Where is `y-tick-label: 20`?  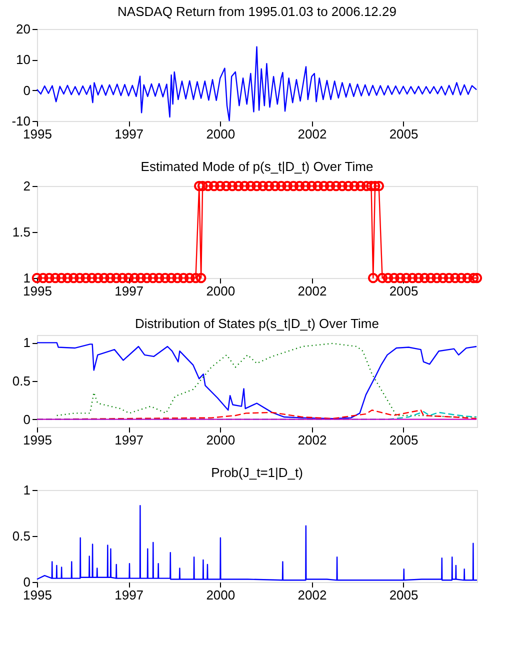
y-tick-label: 20 is located at coordinates (23, 29).